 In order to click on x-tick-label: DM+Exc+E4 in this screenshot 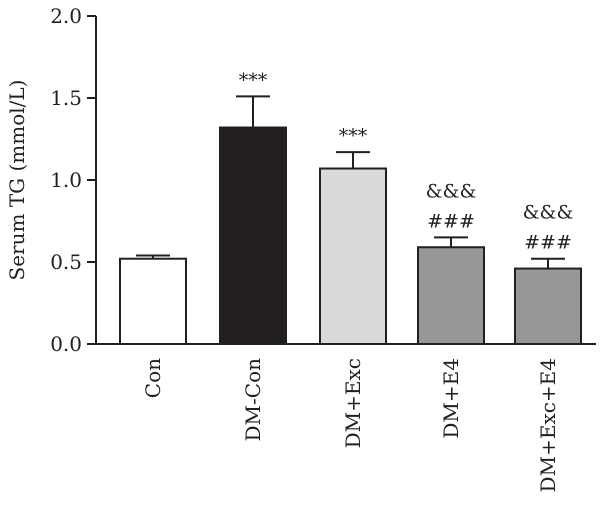, I will do `click(548, 425)`.